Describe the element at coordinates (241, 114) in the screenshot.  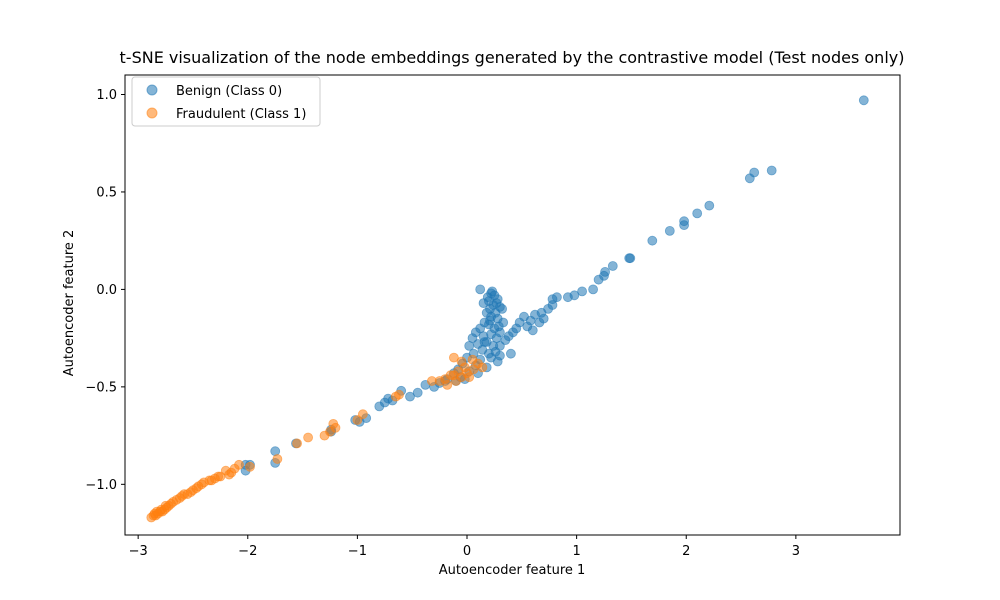
I see `legend-label-fraudulent: Fraudulent (Class 1)` at that location.